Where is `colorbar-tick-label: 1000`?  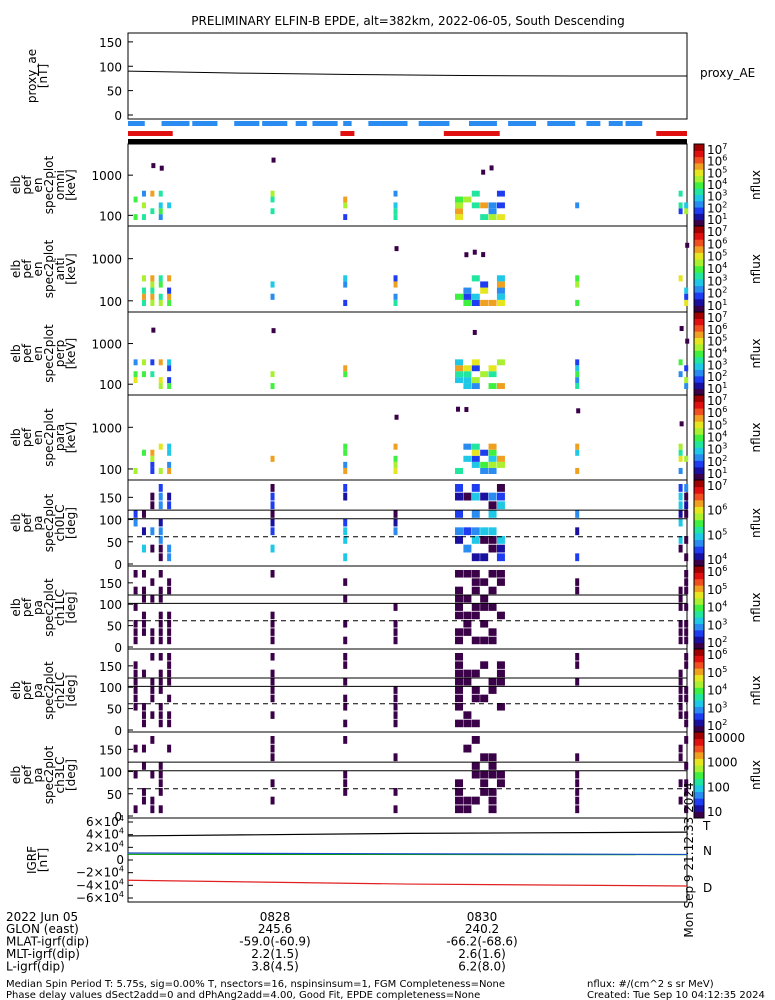
colorbar-tick-label: 1000 is located at coordinates (722, 763).